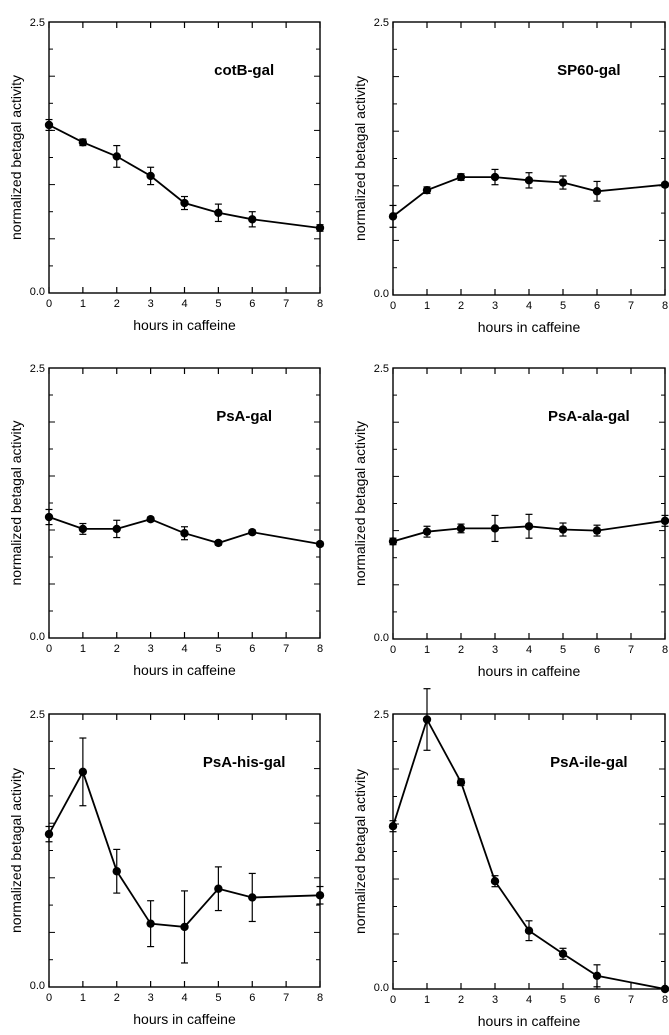 The width and height of the screenshot is (669, 1035). I want to click on chart-title: cotB-gal, so click(244, 70).